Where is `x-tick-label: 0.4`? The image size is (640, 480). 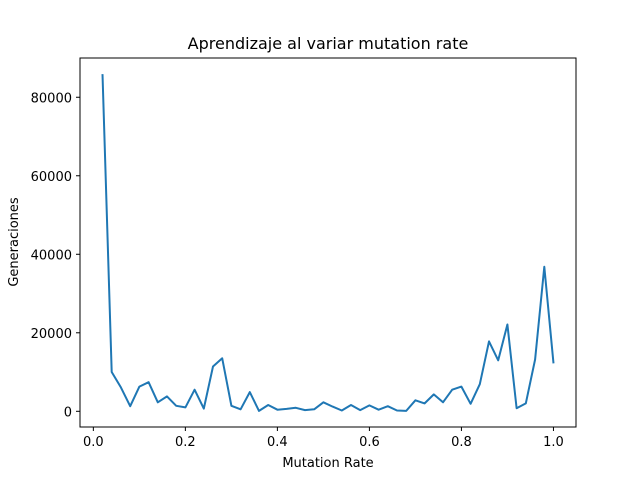
x-tick-label: 0.4 is located at coordinates (277, 442).